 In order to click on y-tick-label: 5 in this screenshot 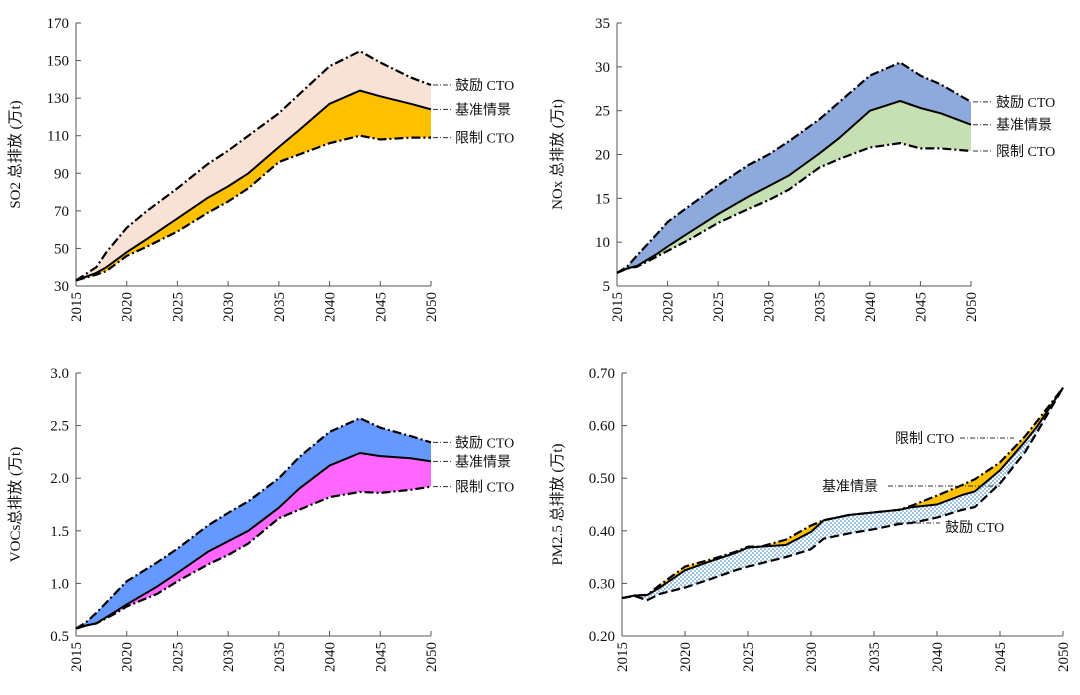, I will do `click(607, 287)`.